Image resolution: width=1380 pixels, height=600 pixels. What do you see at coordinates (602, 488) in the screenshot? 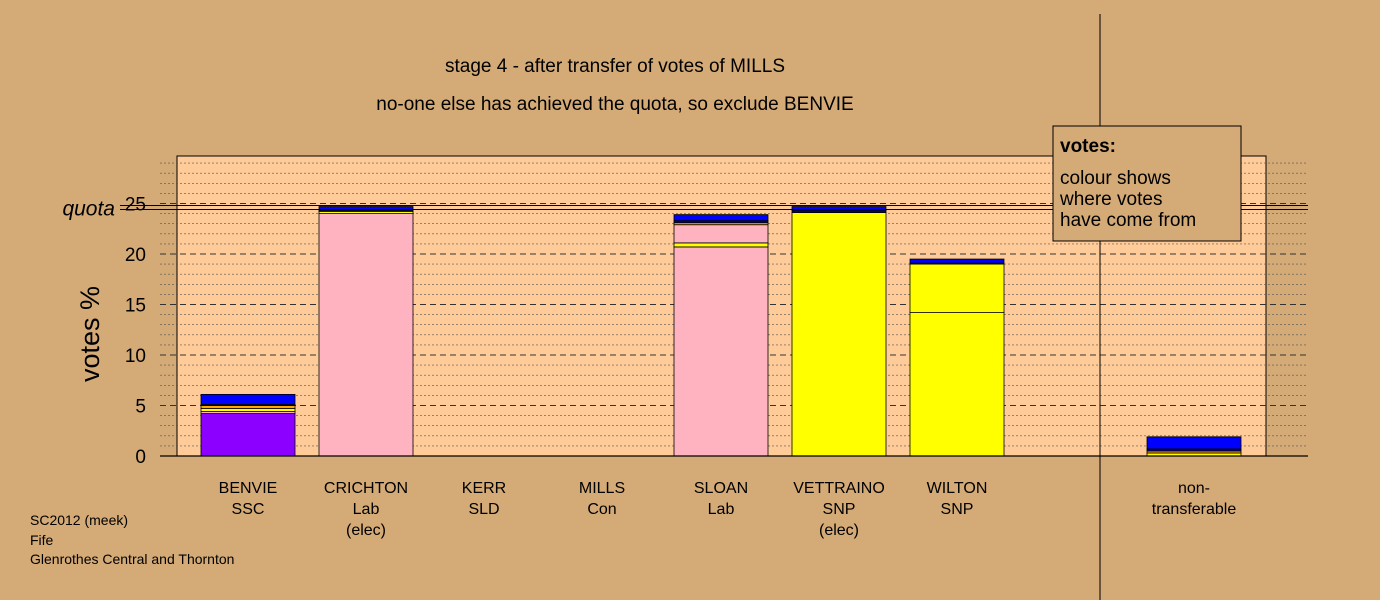
I see `x-category-label: MILLS` at bounding box center [602, 488].